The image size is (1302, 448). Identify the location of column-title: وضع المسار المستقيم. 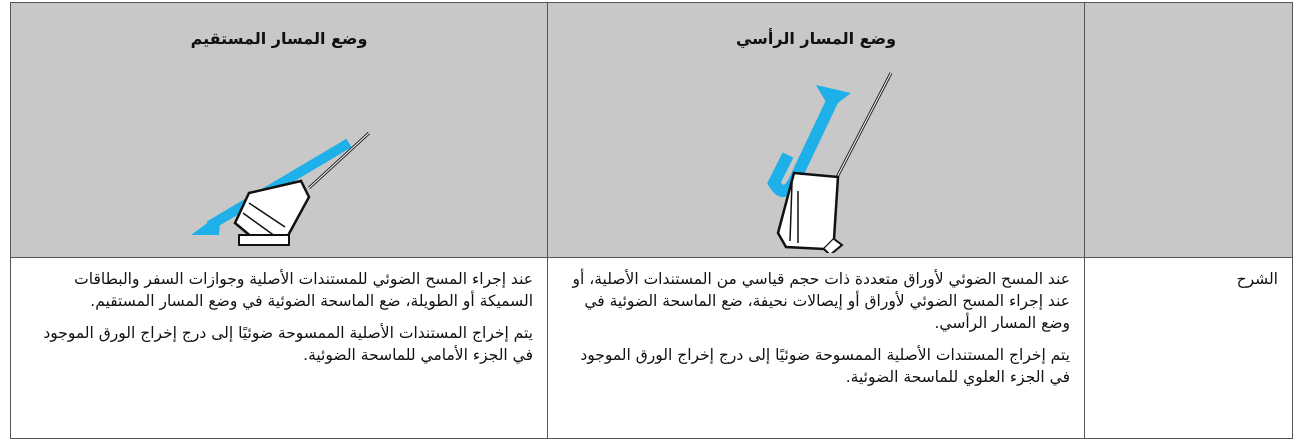
(279, 38).